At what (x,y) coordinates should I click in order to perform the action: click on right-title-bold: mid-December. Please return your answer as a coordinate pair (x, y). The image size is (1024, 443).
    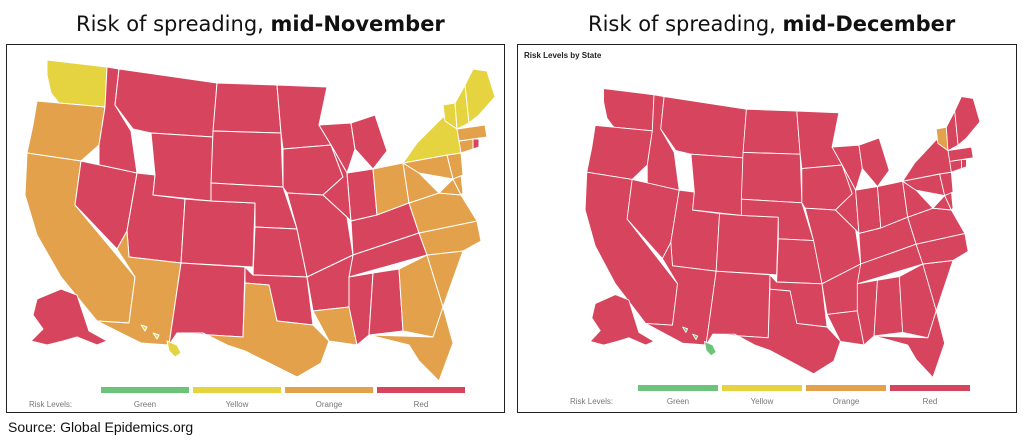
    Looking at the image, I should click on (869, 24).